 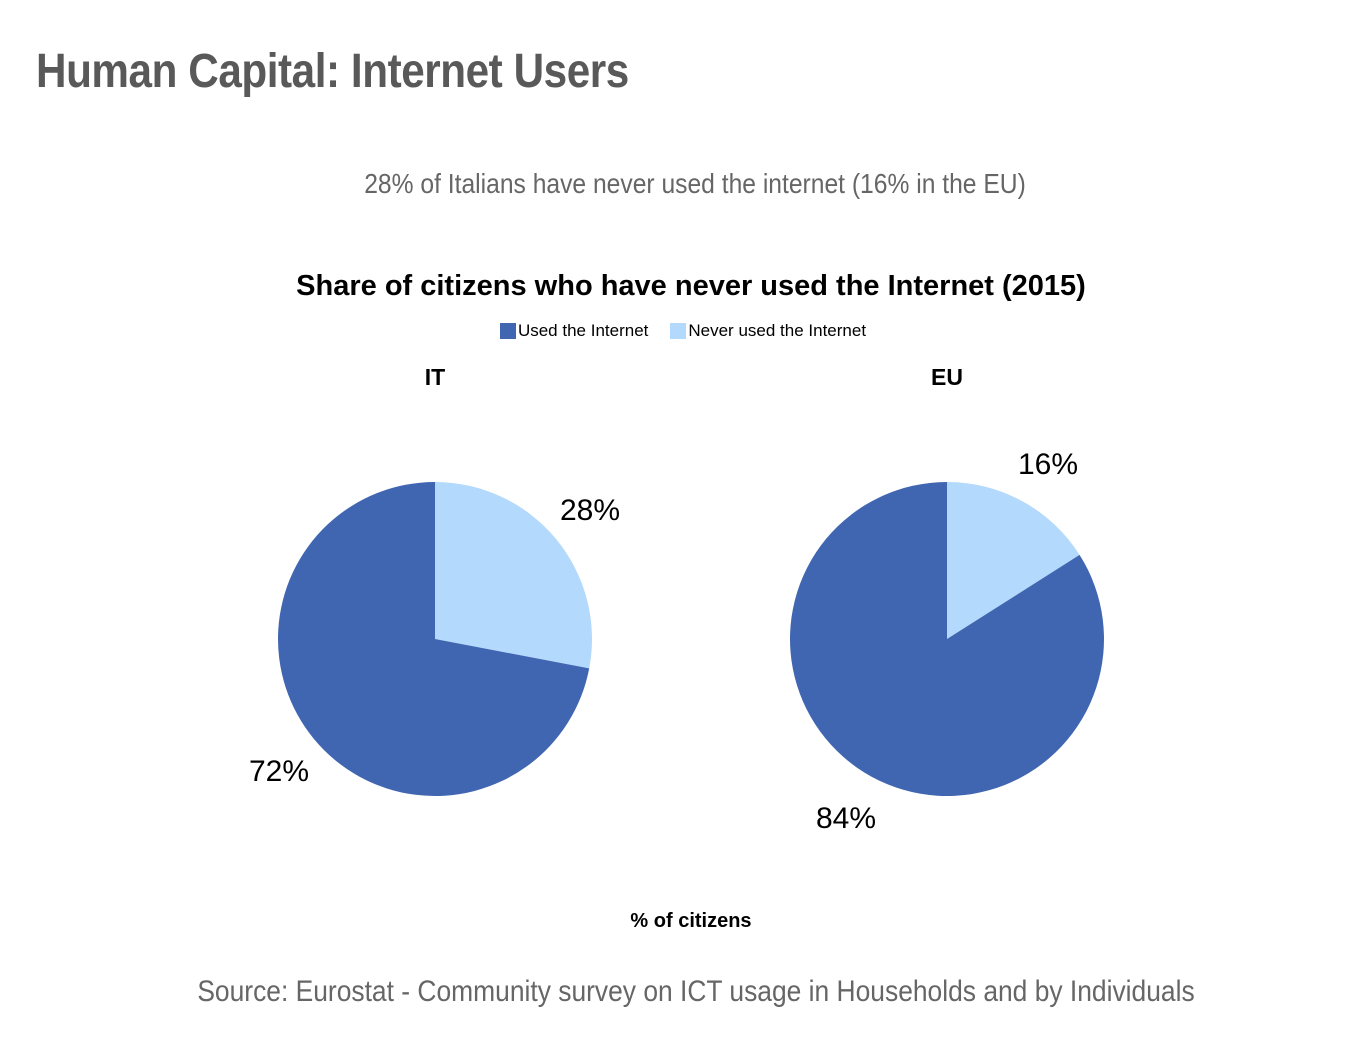 I want to click on legend-label-used: Used the Internet, so click(x=583, y=330).